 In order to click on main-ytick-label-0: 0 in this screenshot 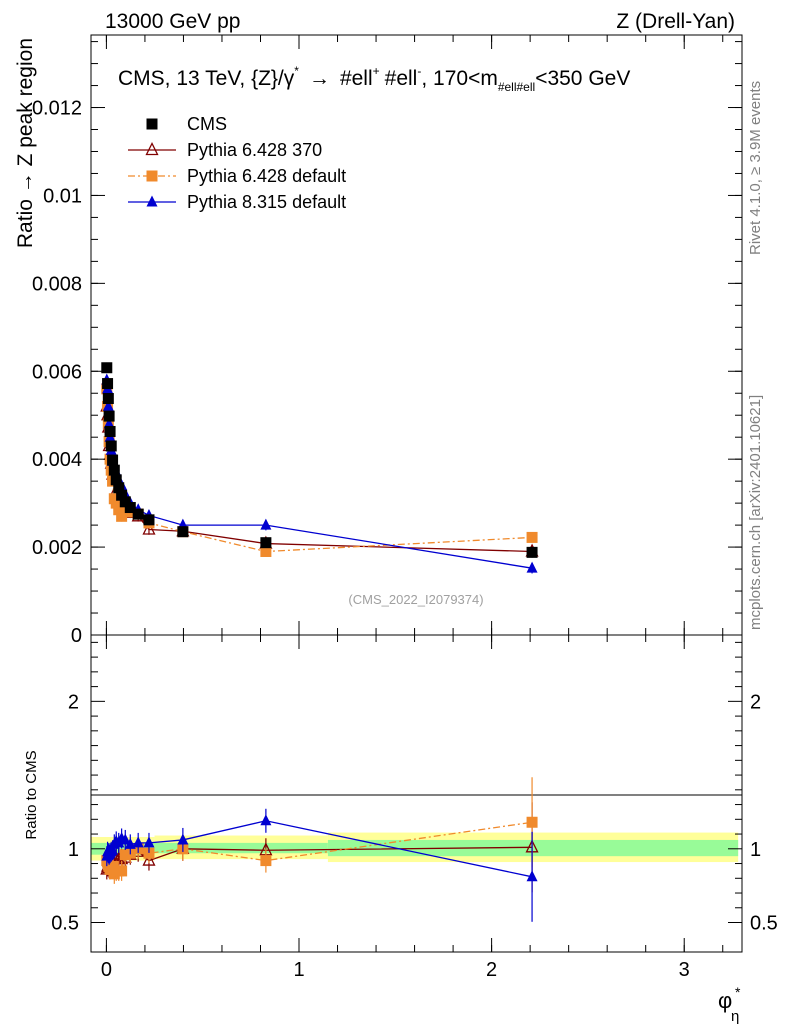, I will do `click(76, 636)`.